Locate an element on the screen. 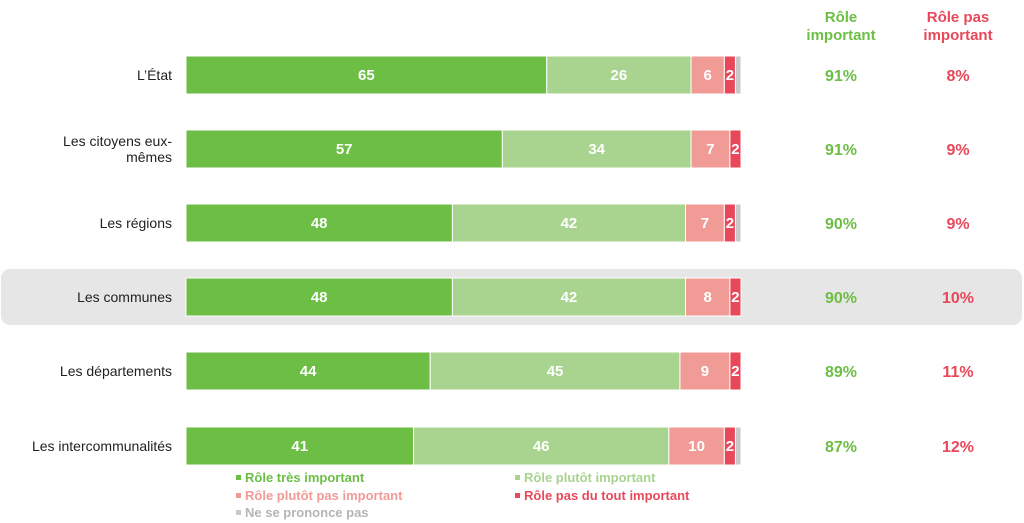 This screenshot has height=523, width=1024. segment-value-label: 45 is located at coordinates (555, 371).